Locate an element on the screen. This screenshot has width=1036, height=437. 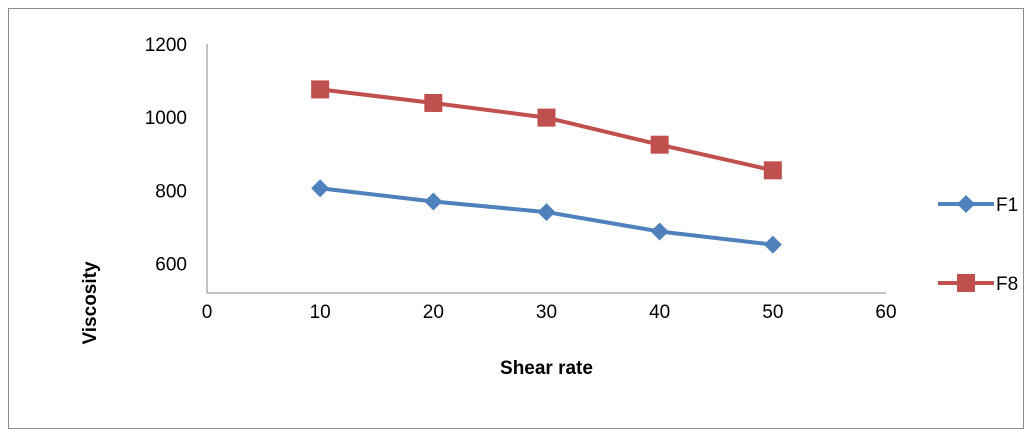
y-tick-label: 800 is located at coordinates (171, 191).